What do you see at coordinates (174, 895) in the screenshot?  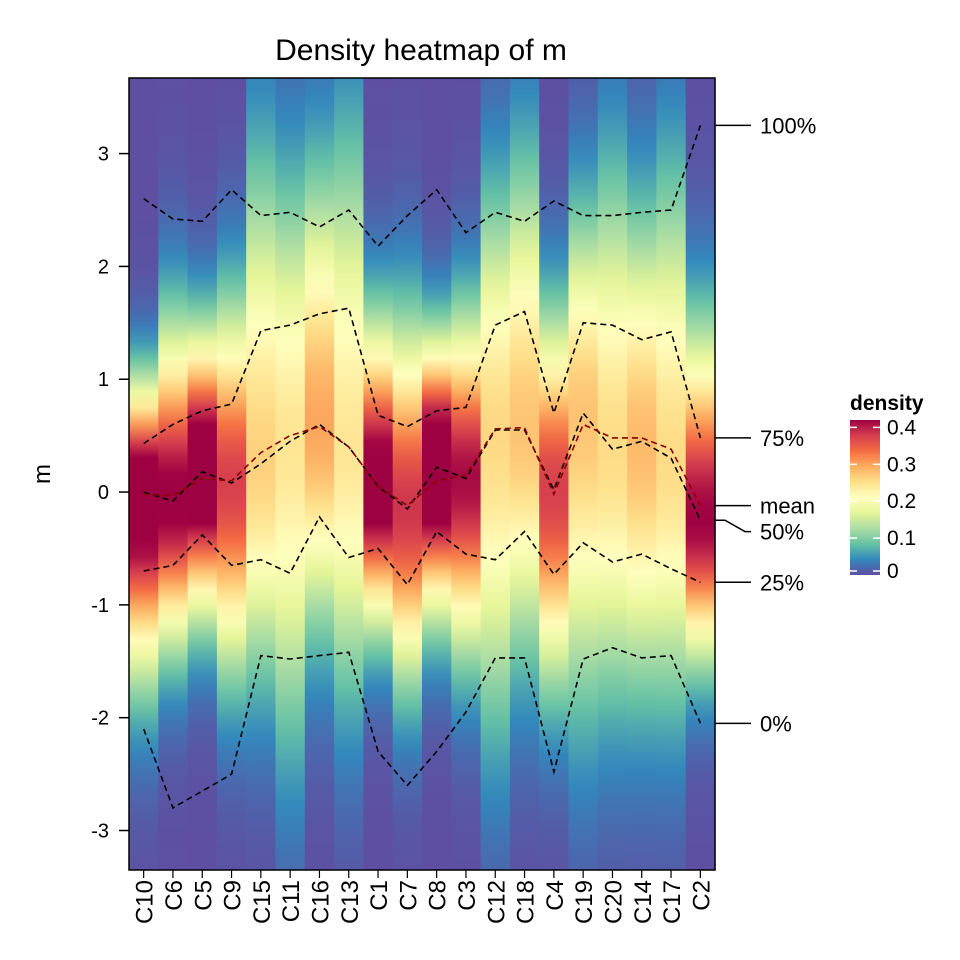 I see `x-tick-label: C6` at bounding box center [174, 895].